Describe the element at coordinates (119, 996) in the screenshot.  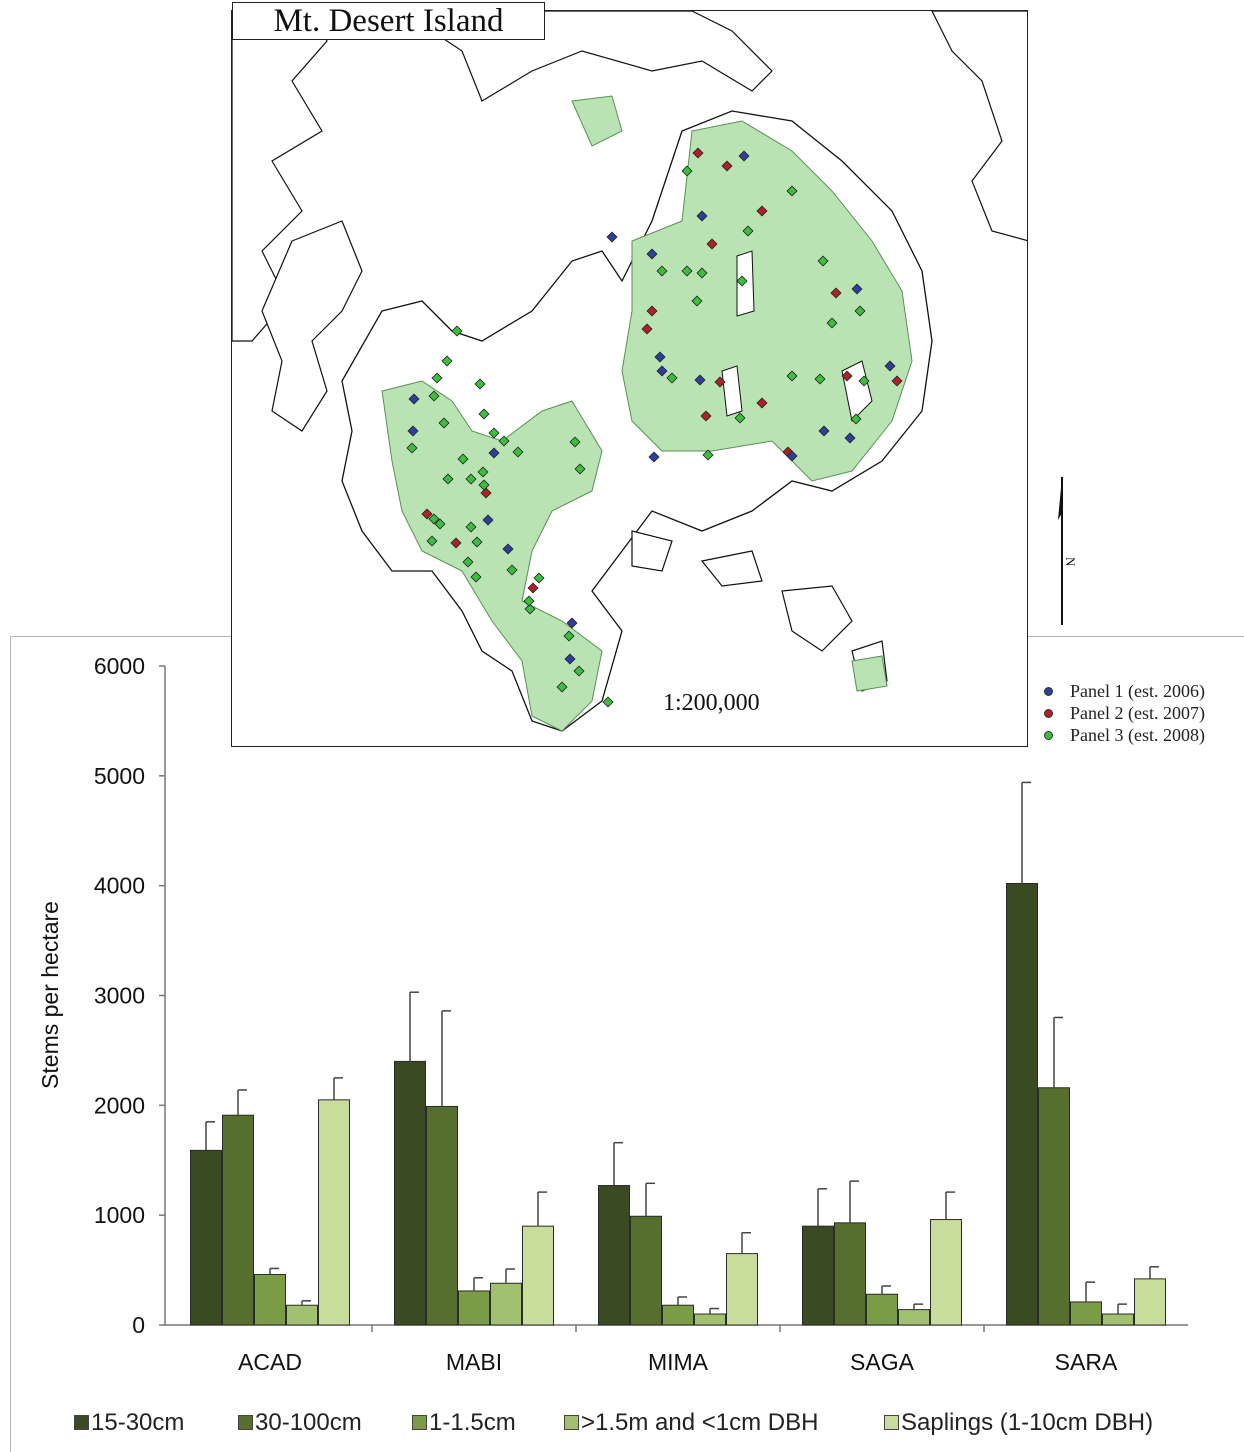
I see `y-tick-label: 3000` at that location.